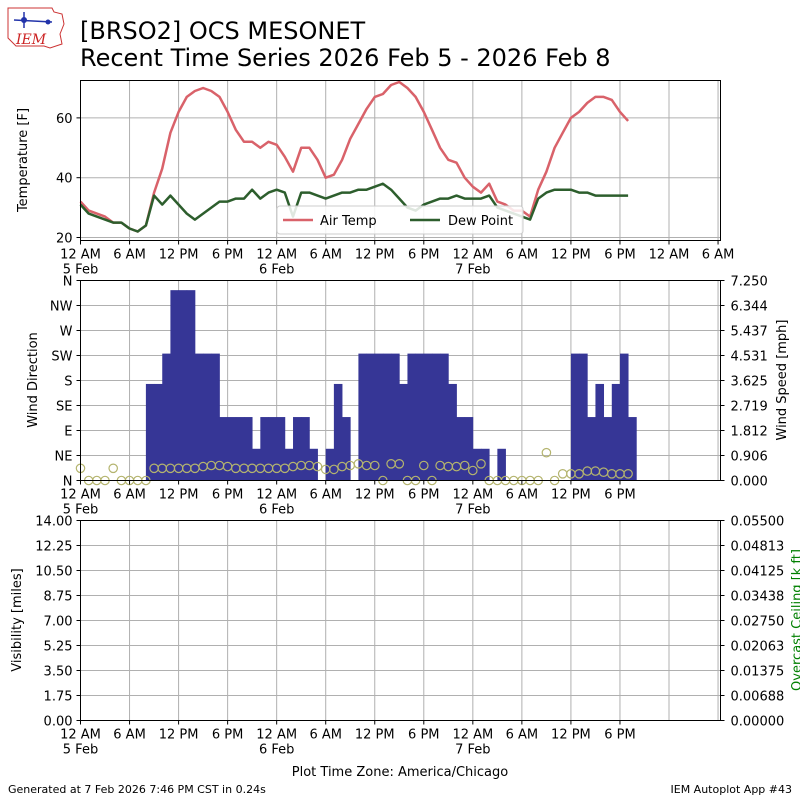 Image resolution: width=800 pixels, height=800 pixels. Describe the element at coordinates (749, 357) in the screenshot. I see `speed-tick-label: 4.531` at that location.